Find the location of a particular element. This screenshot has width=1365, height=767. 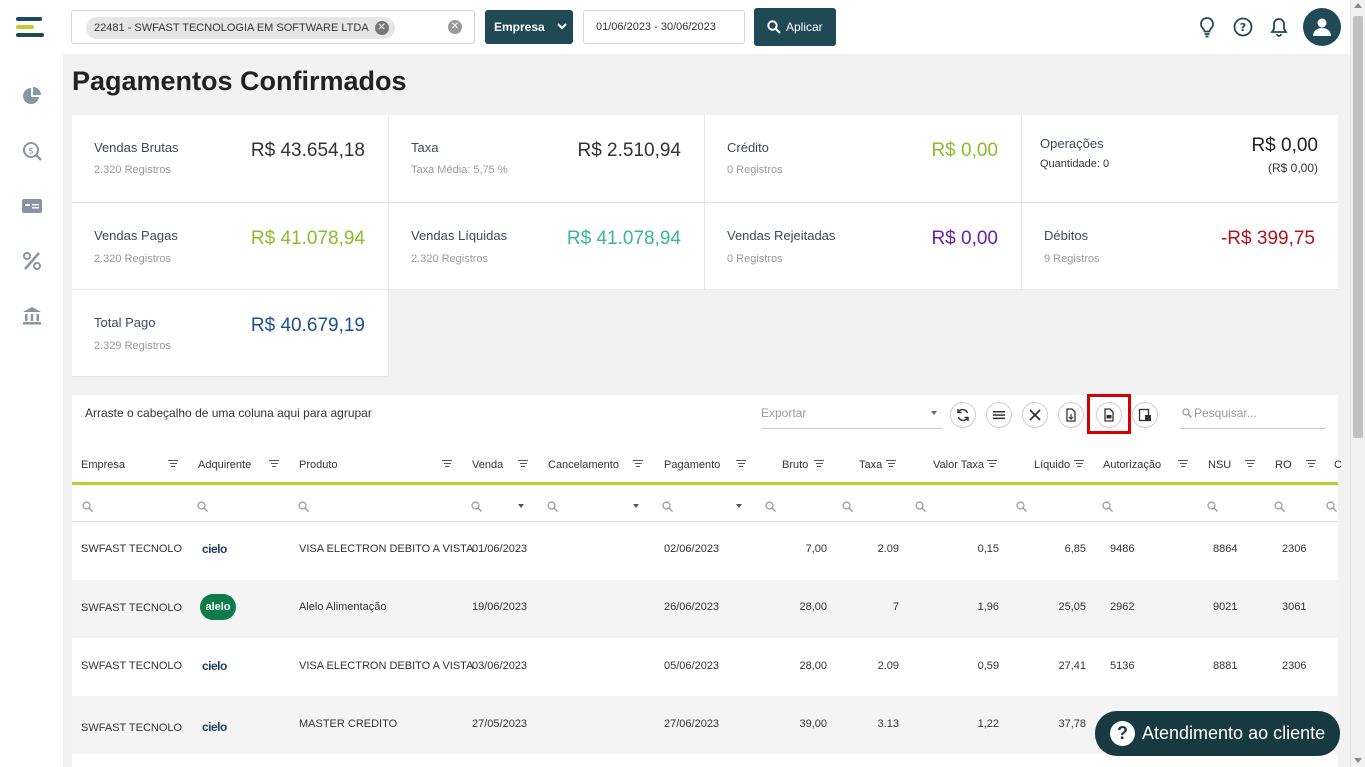

export-file-button is located at coordinates (1071, 415).